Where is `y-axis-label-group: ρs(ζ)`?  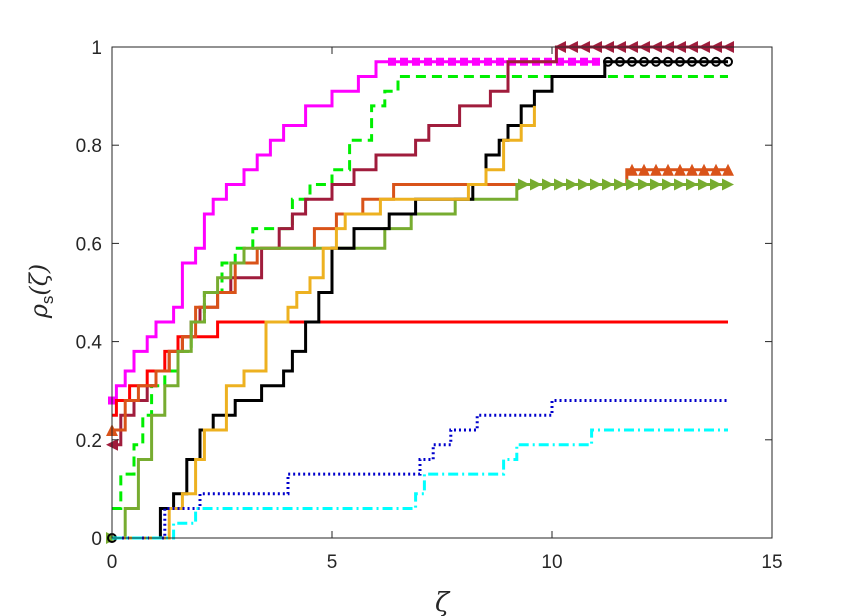 y-axis-label-group: ρs(ζ) is located at coordinates (41, 291).